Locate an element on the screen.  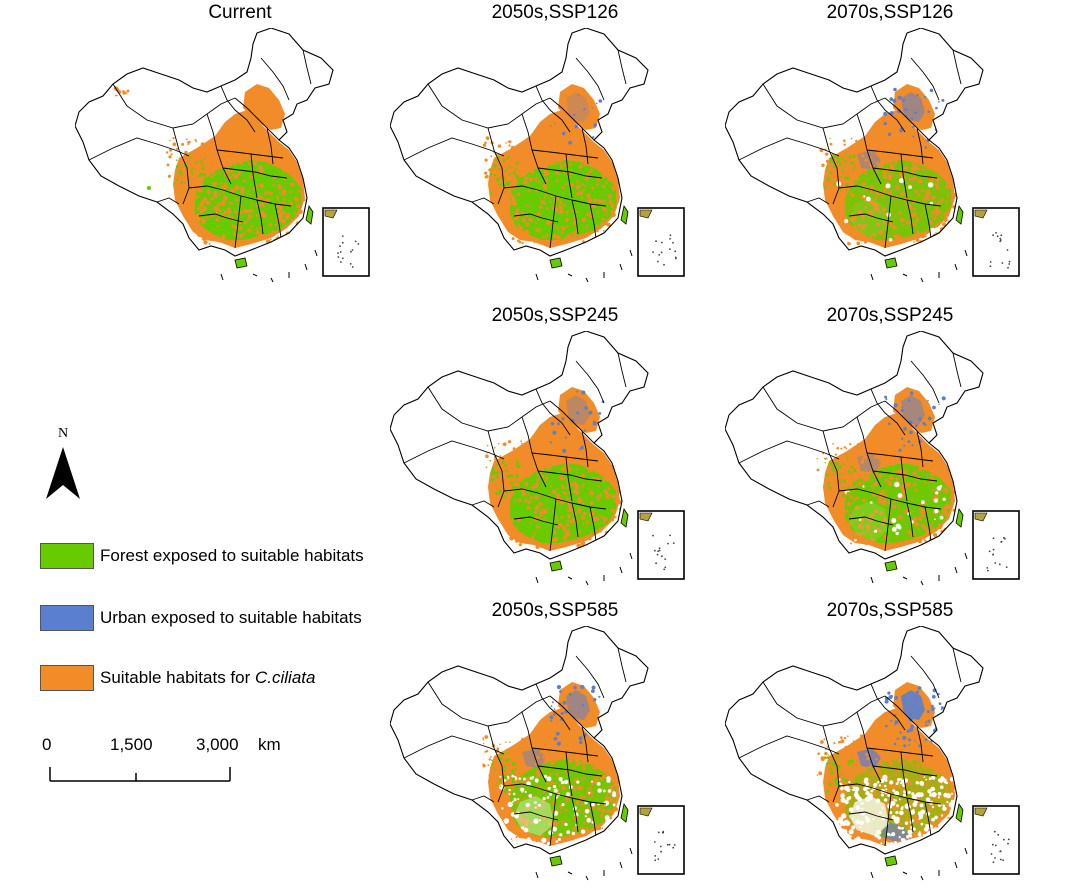
scale-bar: 0 1,500 3,000 km is located at coordinates (170, 762).